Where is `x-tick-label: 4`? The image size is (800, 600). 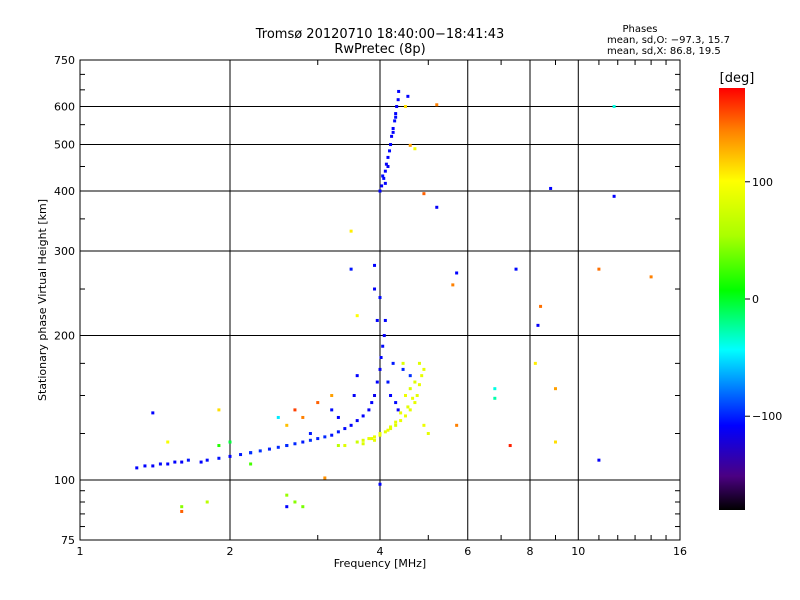 x-tick-label: 4 is located at coordinates (380, 551).